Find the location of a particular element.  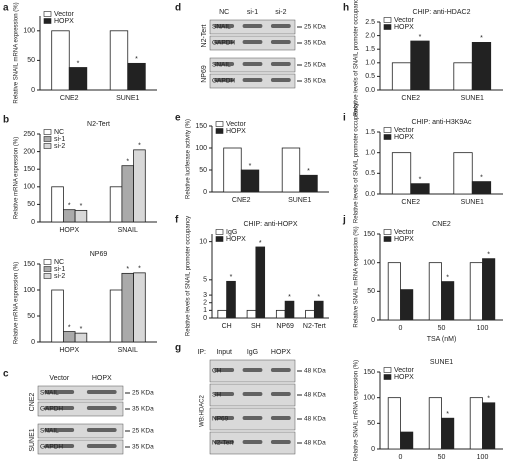

x-axis-label: TSA (nM) is located at coordinates (442, 339).